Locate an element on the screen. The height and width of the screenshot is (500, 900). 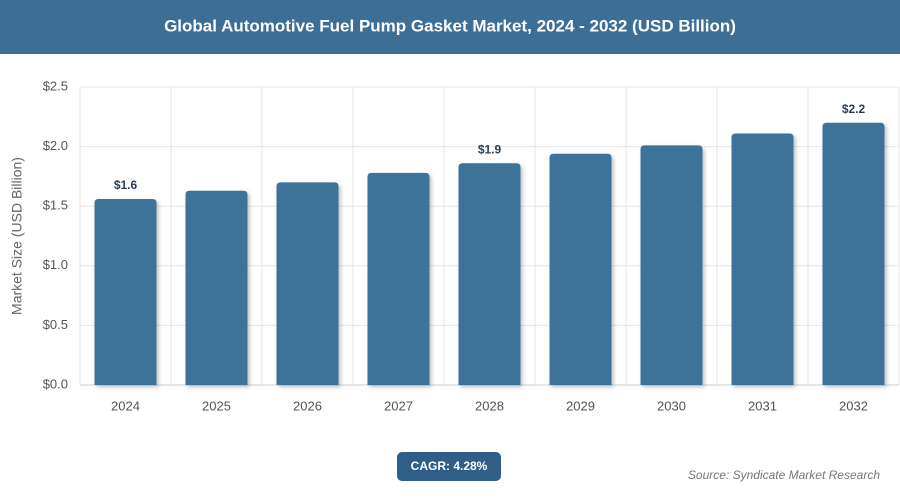
source-note: Source: Syndicate Market Research is located at coordinates (784, 475).